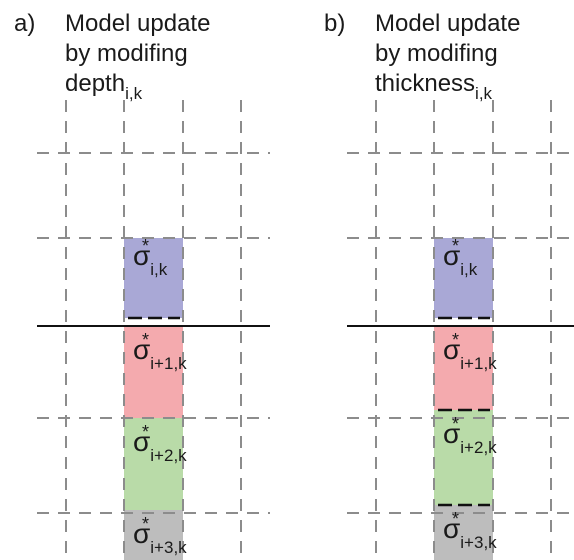 This screenshot has width=574, height=560. Describe the element at coordinates (95, 83) in the screenshot. I see `title-text: depth` at that location.